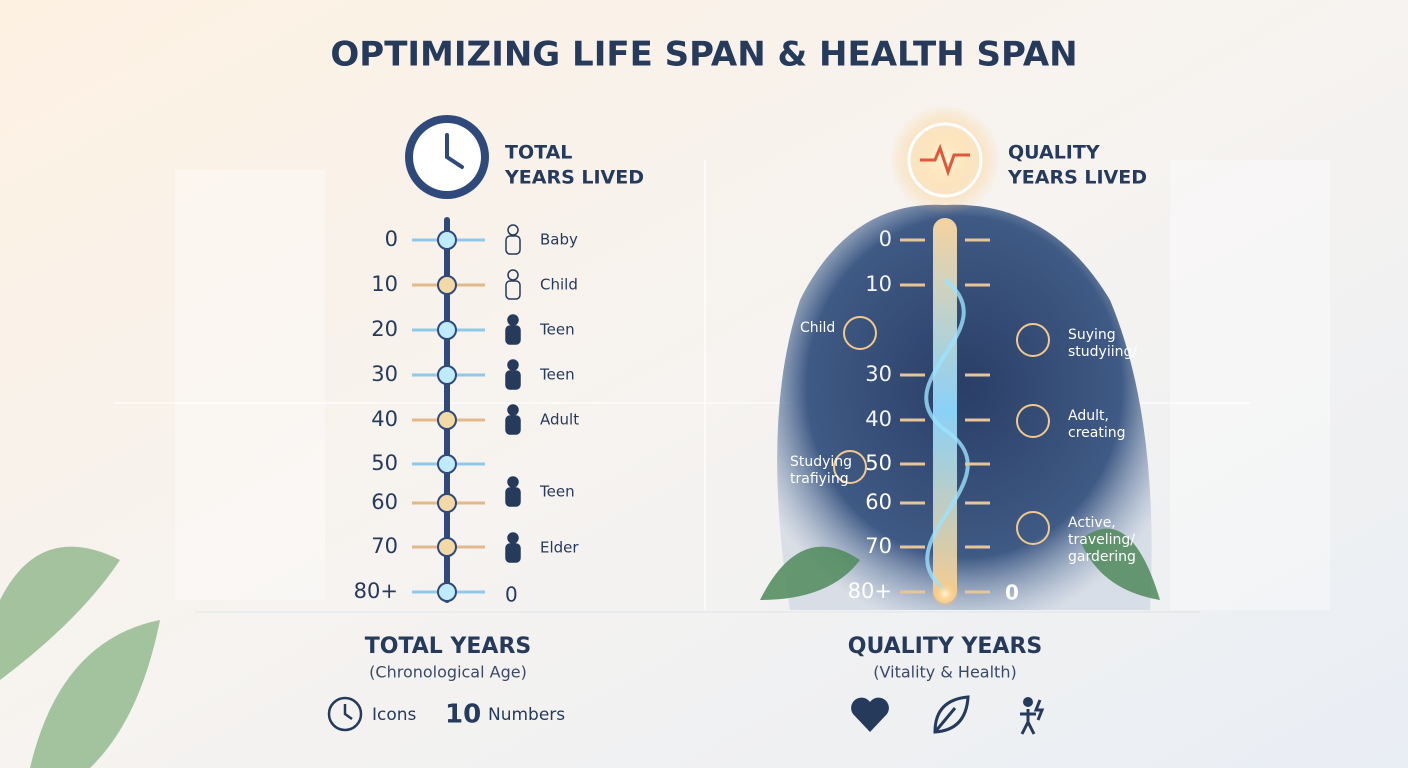 This screenshot has width=1408, height=768. What do you see at coordinates (821, 462) in the screenshot?
I see `activity-label: Studying` at bounding box center [821, 462].